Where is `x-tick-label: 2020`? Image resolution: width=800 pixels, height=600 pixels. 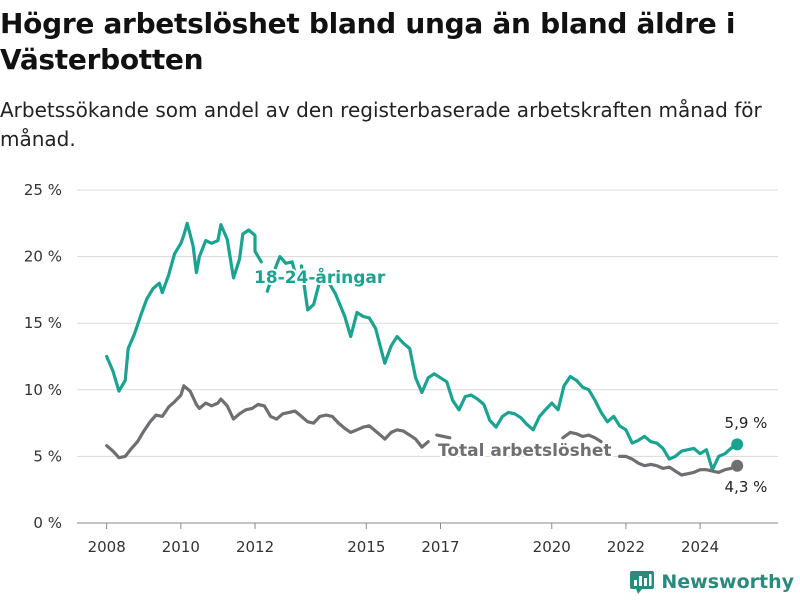
x-tick-label: 2020 is located at coordinates (552, 547).